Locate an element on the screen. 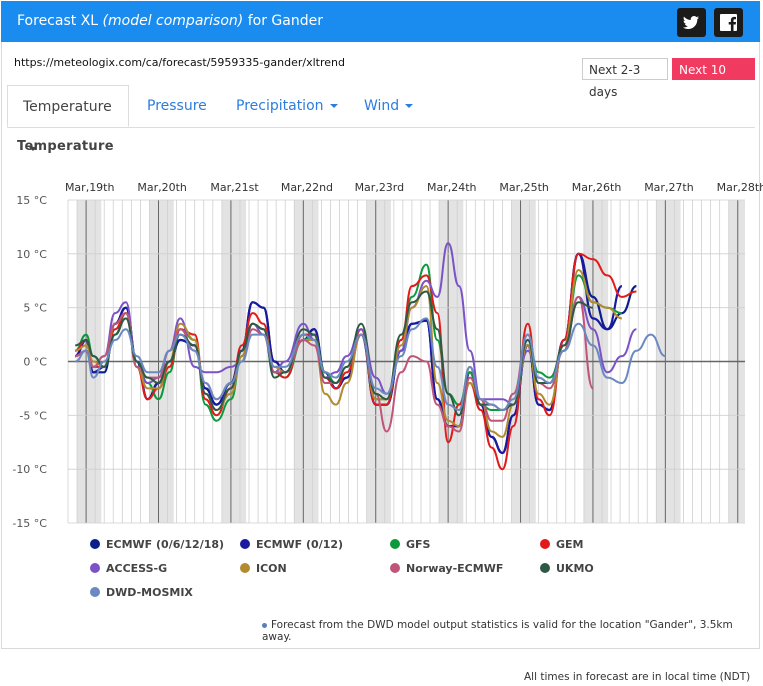 Image resolution: width=763 pixels, height=686 pixels. x-tick-label: Mar,20th is located at coordinates (162, 187).